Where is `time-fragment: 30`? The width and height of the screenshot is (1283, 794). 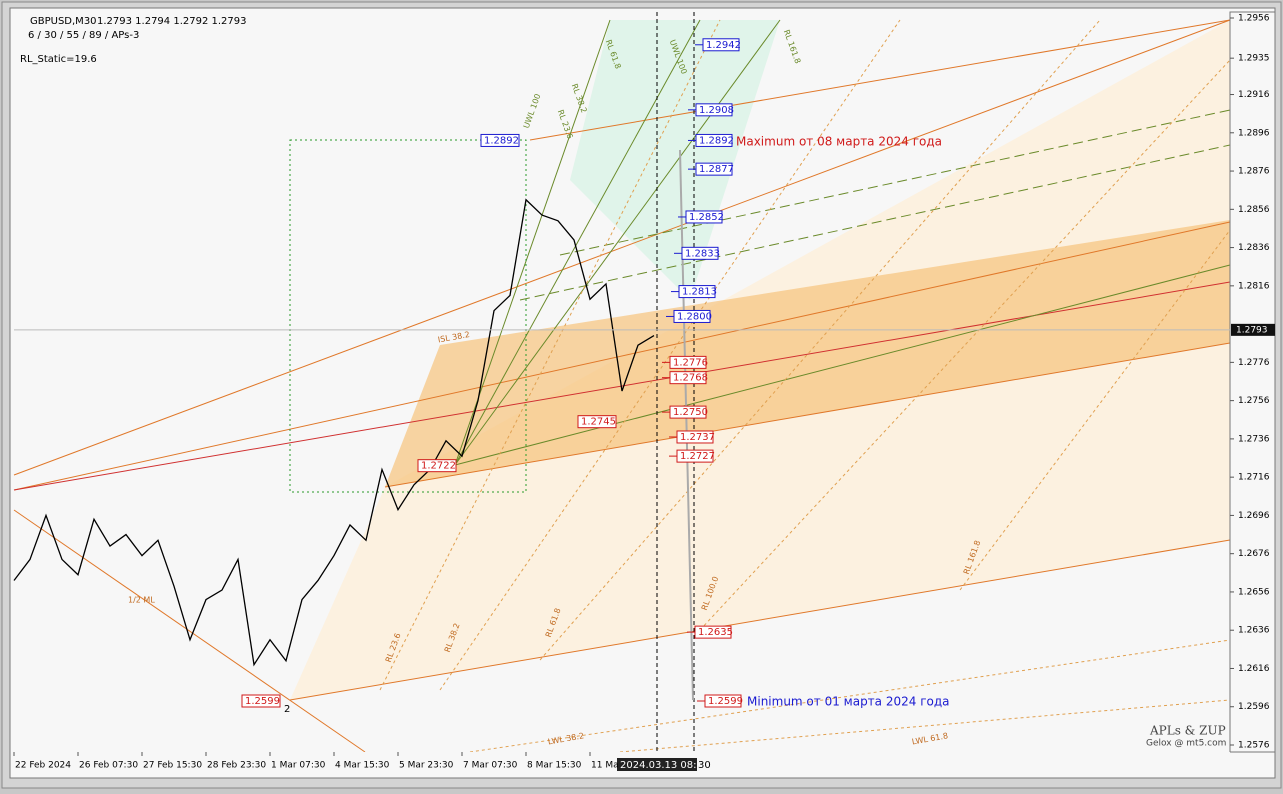 time-fragment: 30 is located at coordinates (704, 765).